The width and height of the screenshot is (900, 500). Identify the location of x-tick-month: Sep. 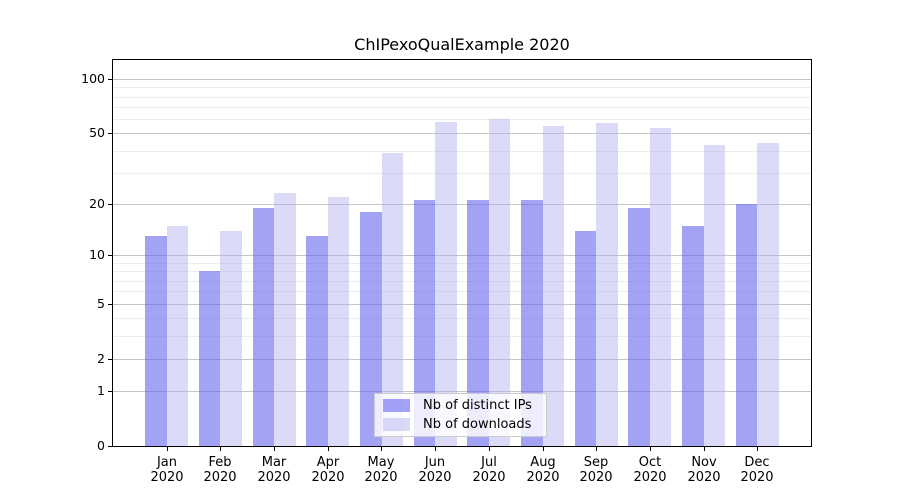
(596, 462).